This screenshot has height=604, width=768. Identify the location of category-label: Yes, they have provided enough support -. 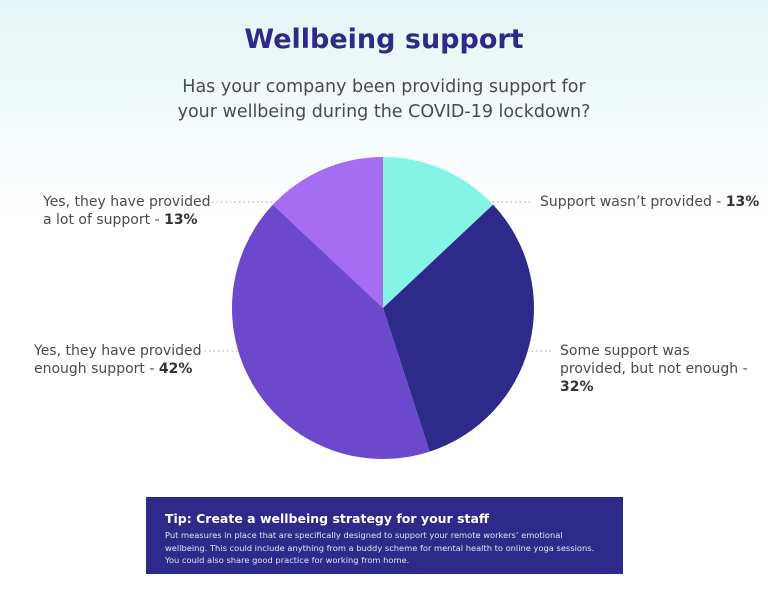
(118, 360).